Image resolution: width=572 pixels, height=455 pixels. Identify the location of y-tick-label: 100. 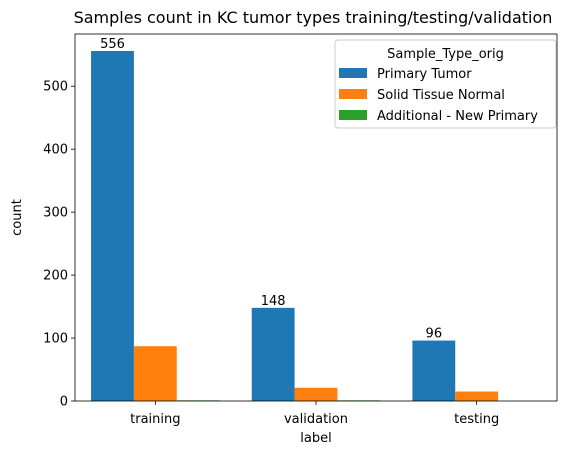
(55, 339).